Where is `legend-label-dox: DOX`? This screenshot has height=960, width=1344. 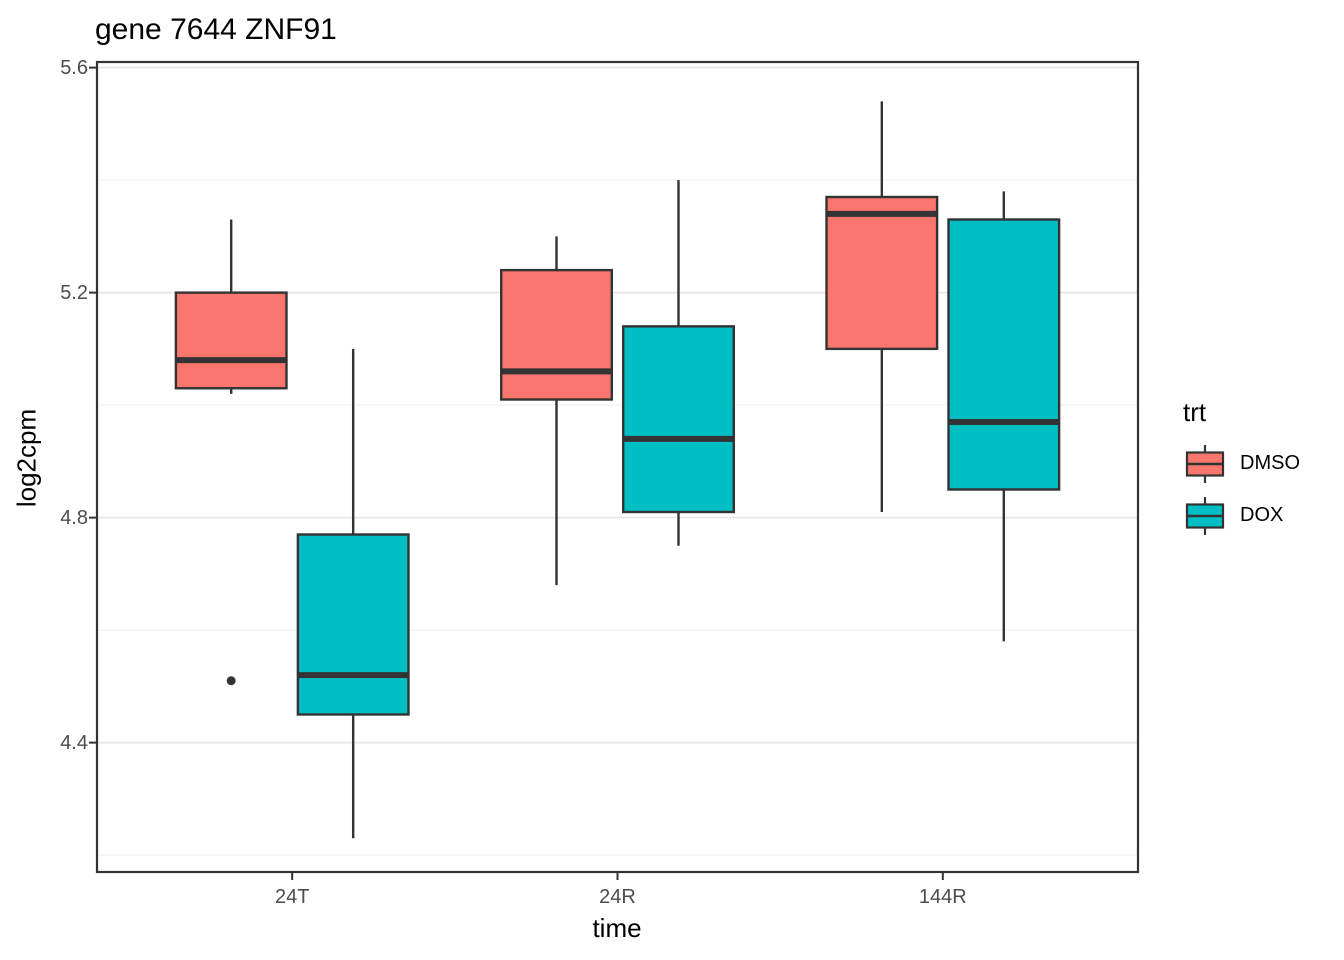 legend-label-dox: DOX is located at coordinates (1262, 515).